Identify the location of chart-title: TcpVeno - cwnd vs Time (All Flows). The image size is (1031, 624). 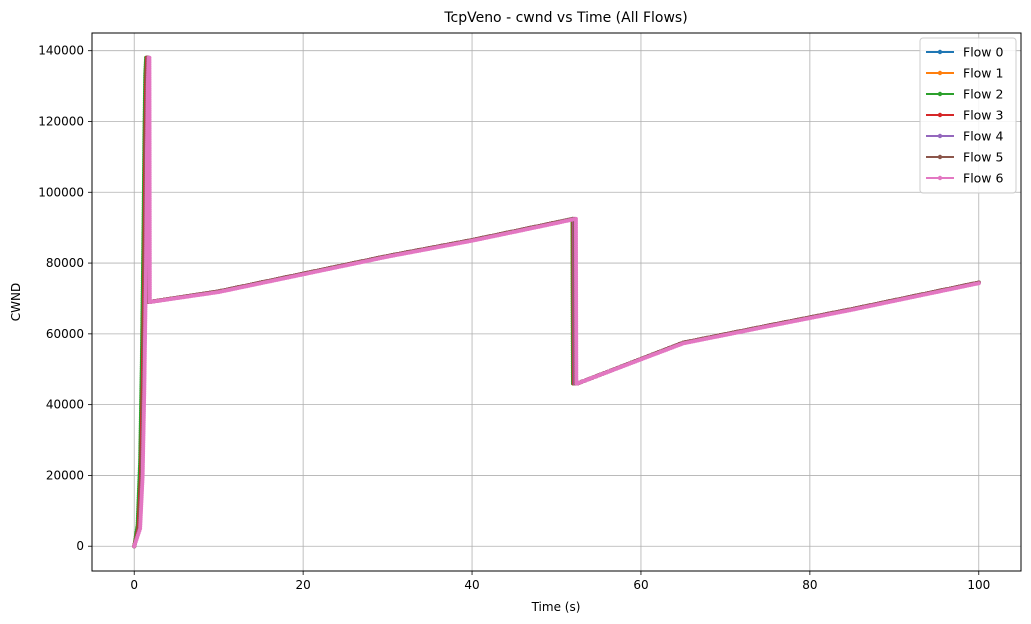
(565, 18).